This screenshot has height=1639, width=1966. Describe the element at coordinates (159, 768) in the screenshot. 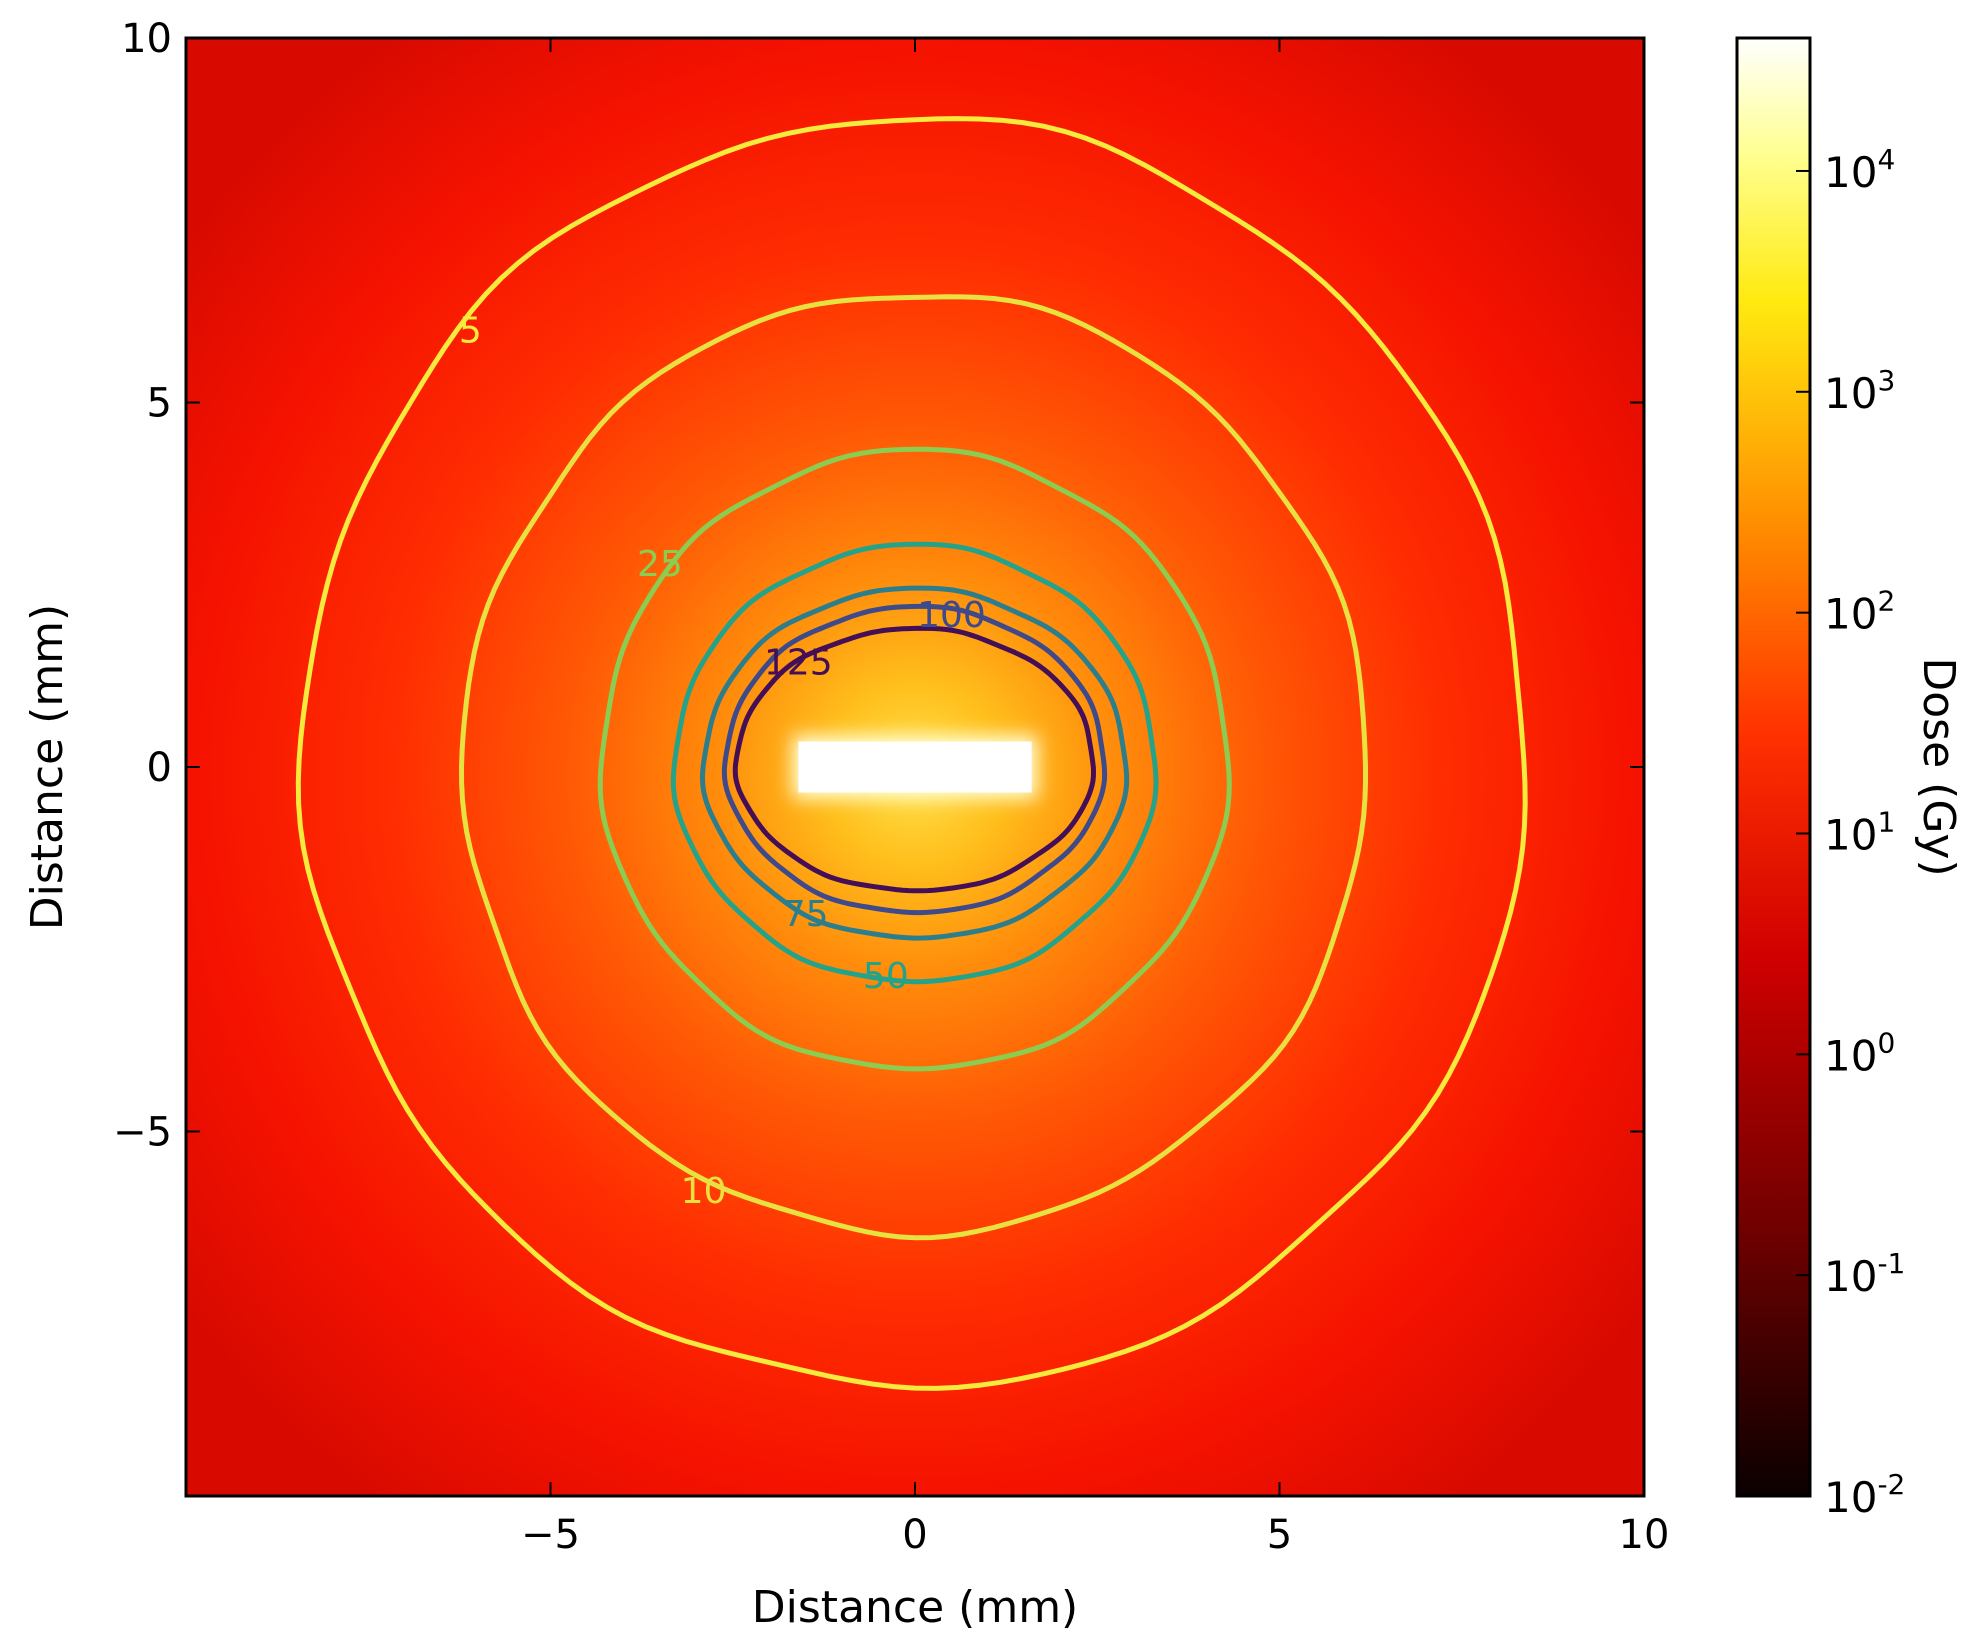

I see `y-tick-label: 0` at that location.